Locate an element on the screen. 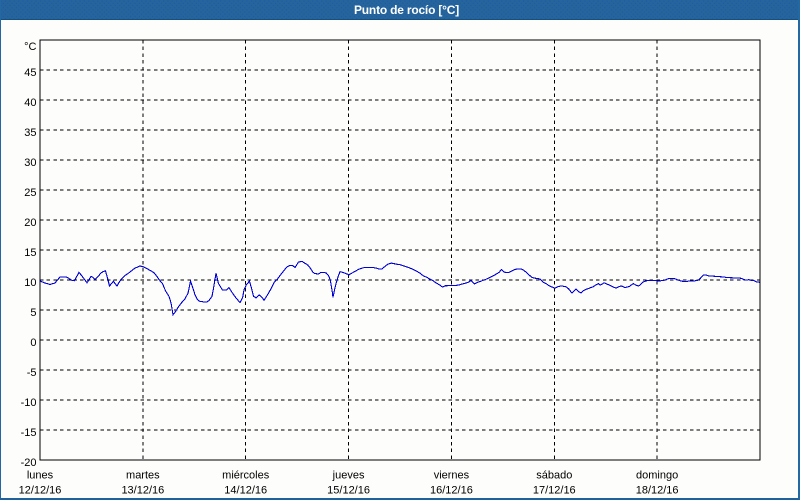 This screenshot has height=500, width=800. svg-text: 40 is located at coordinates (30, 103).